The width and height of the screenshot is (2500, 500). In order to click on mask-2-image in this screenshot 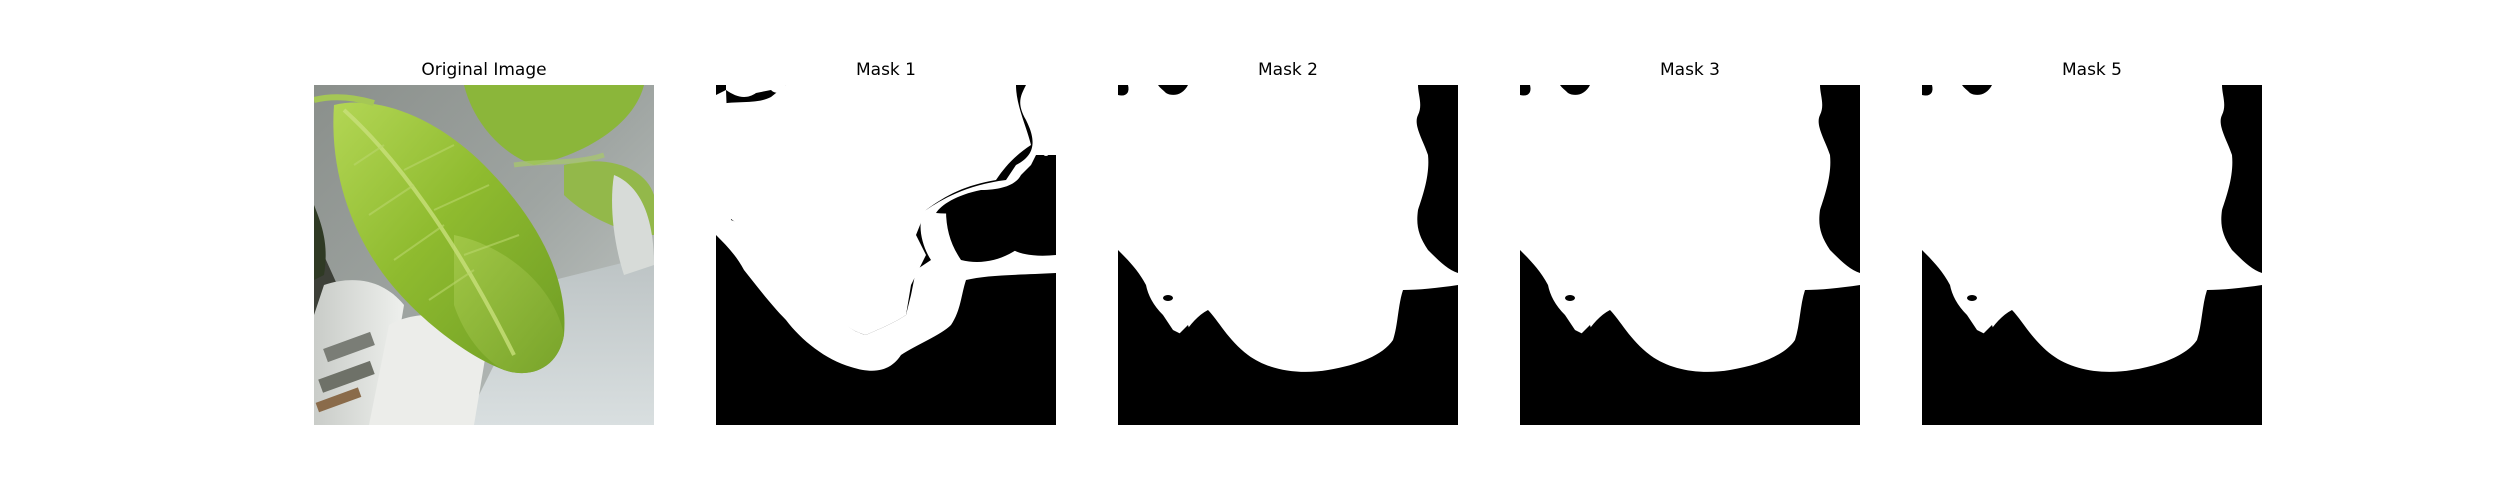, I will do `click(1288, 255)`.